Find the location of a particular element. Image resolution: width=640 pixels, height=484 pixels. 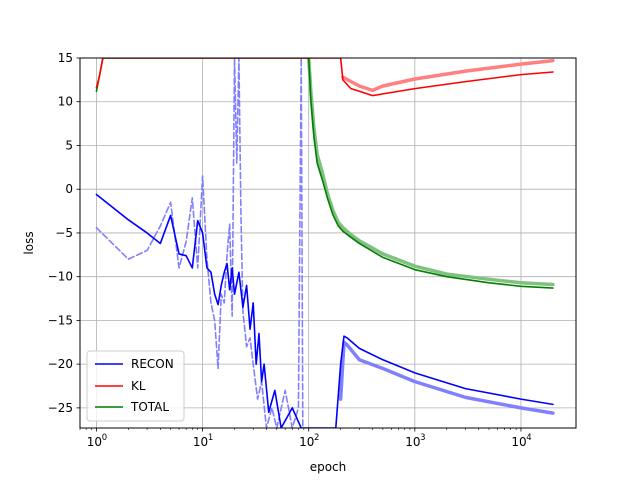

x-tick-label-exponent: 3 is located at coordinates (422, 438).